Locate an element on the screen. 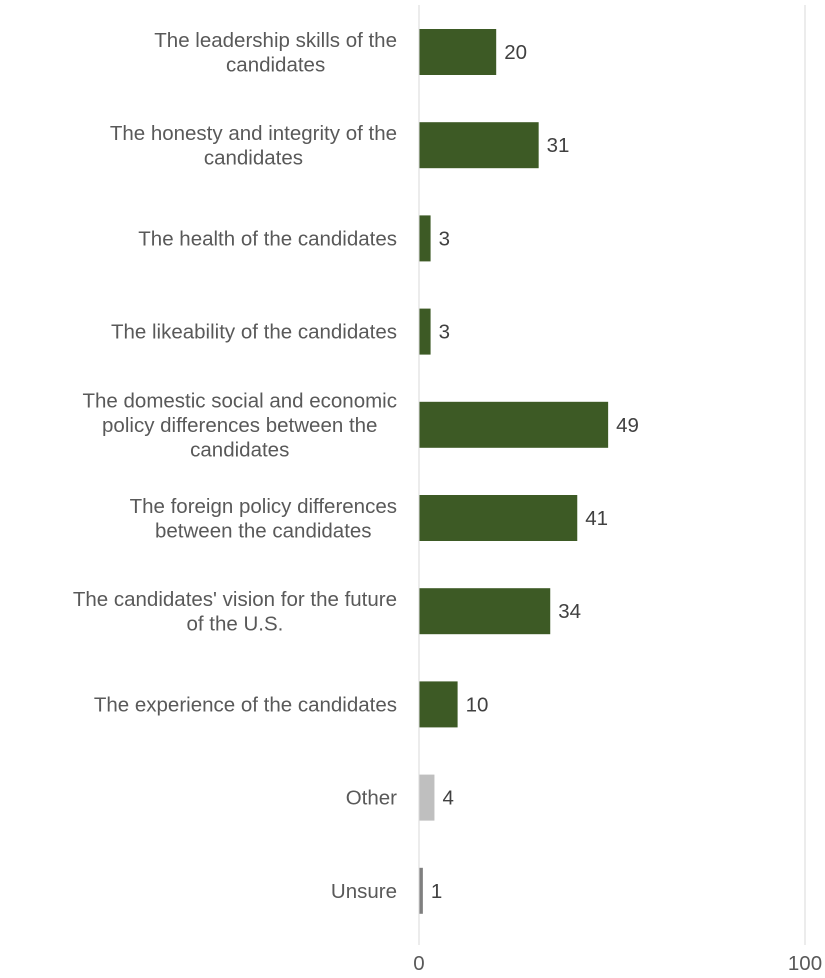 The image size is (825, 978). category-label: Unsure is located at coordinates (364, 891).